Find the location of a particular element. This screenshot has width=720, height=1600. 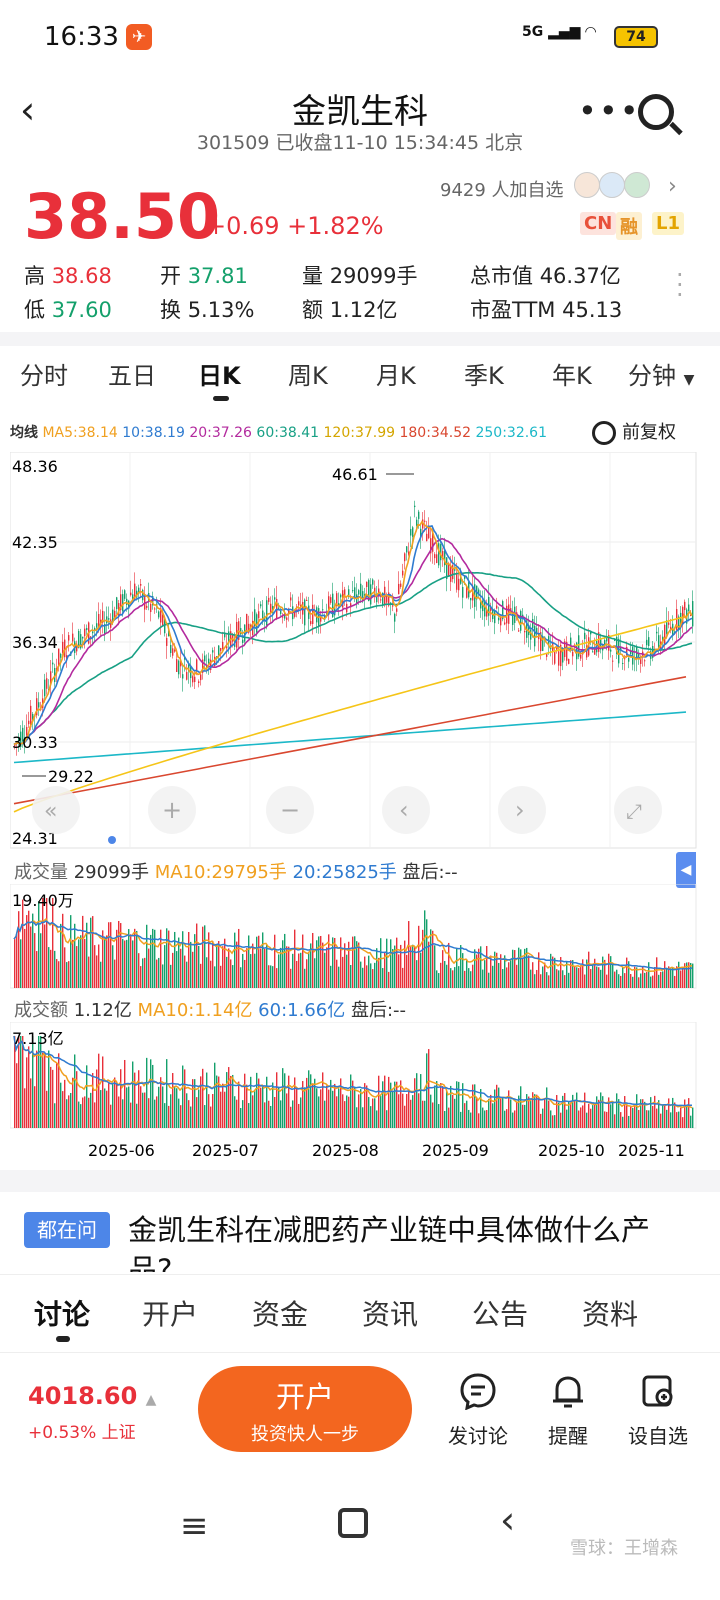

tab-open-account: 开户 is located at coordinates (170, 1314).